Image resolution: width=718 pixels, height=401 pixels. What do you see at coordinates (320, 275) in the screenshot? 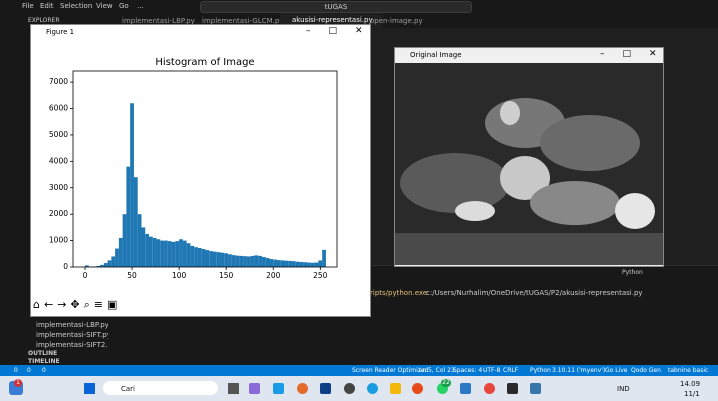
I see `x-tick-label: 250` at bounding box center [320, 275].